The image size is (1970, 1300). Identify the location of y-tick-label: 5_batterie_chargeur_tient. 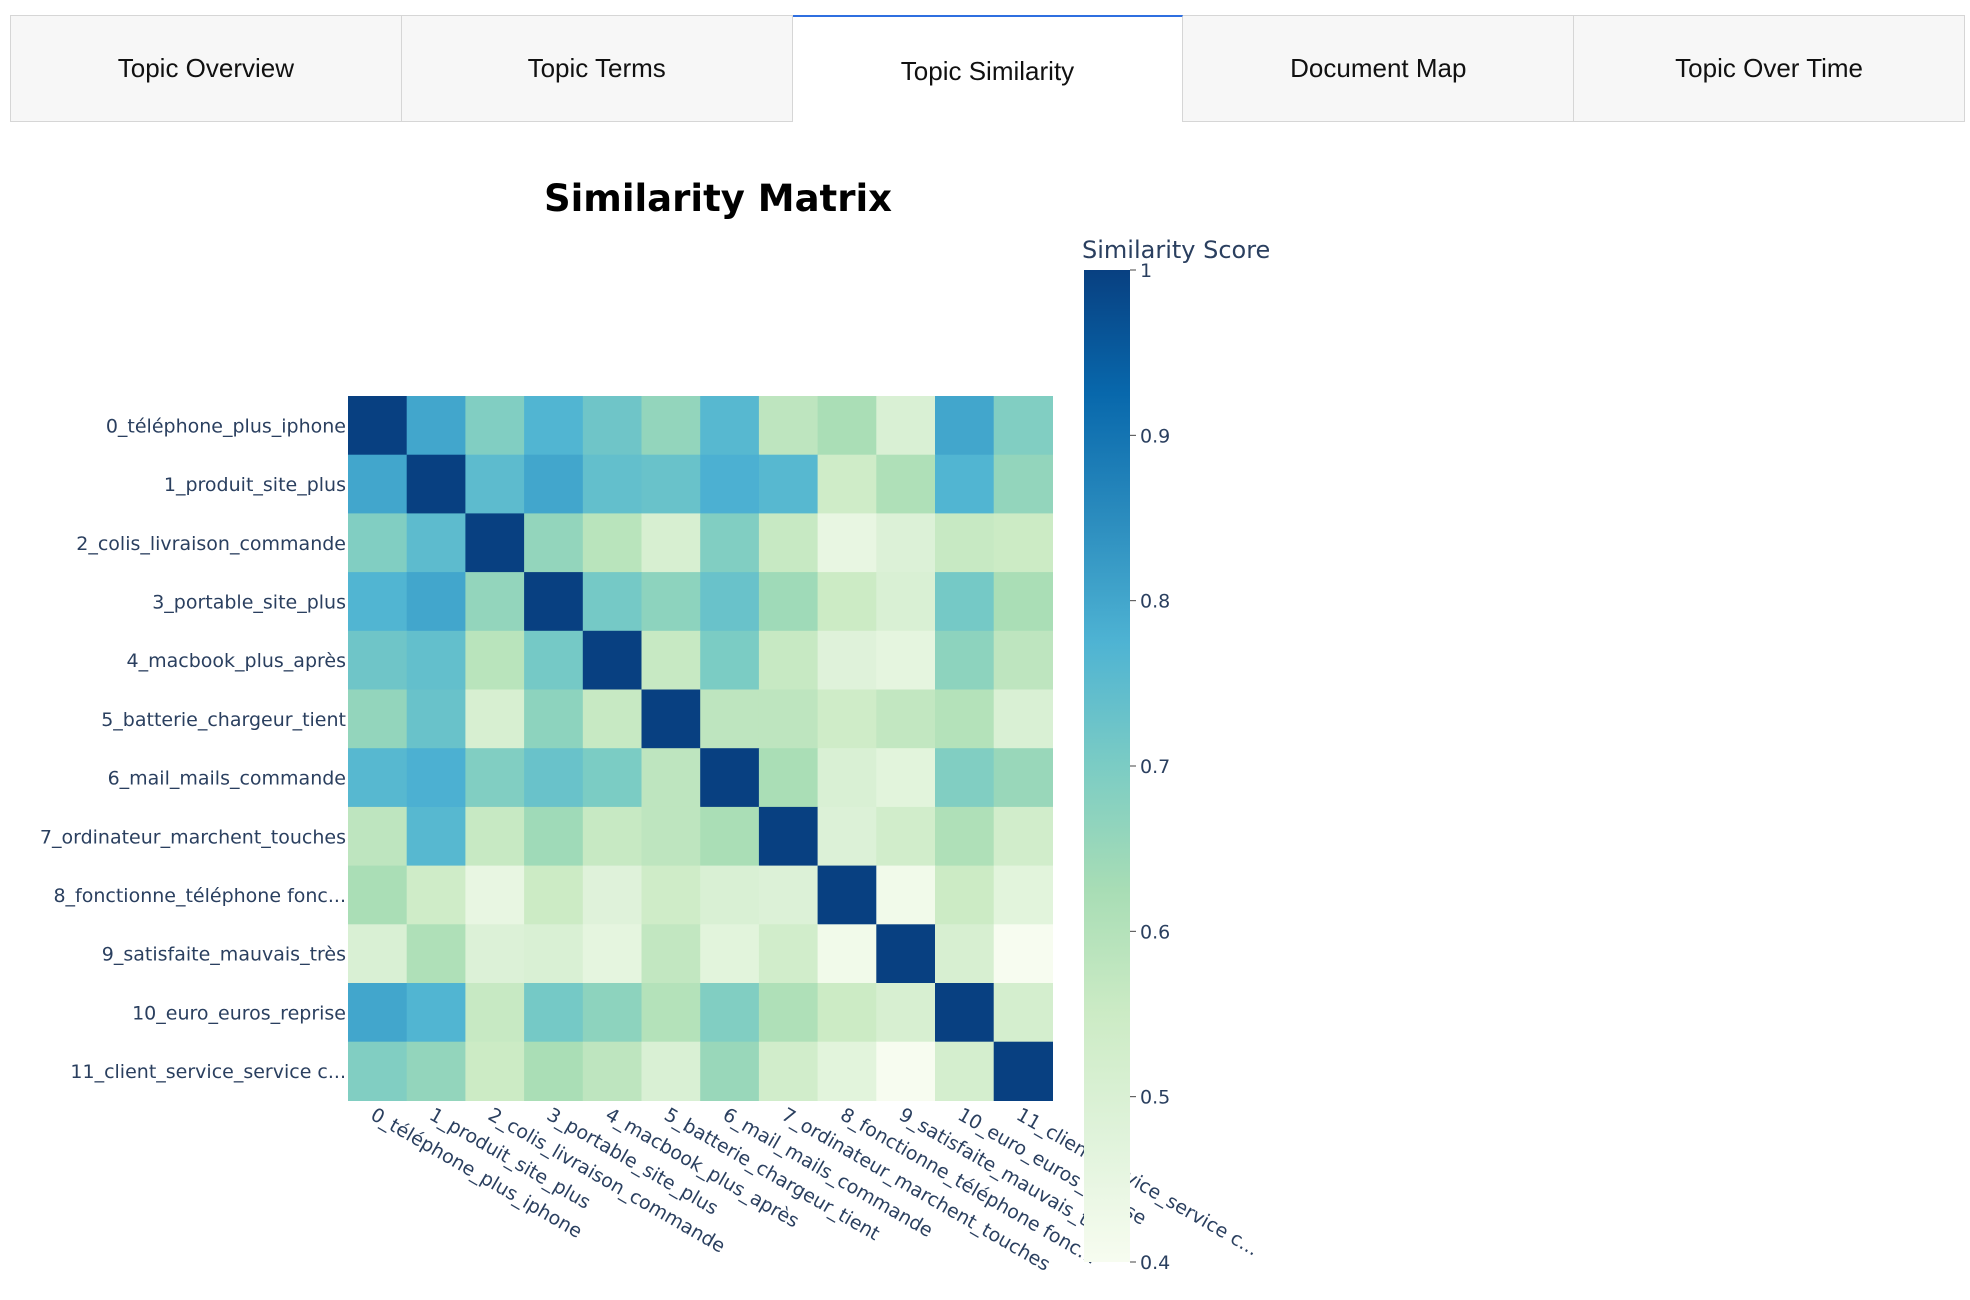
(223, 720).